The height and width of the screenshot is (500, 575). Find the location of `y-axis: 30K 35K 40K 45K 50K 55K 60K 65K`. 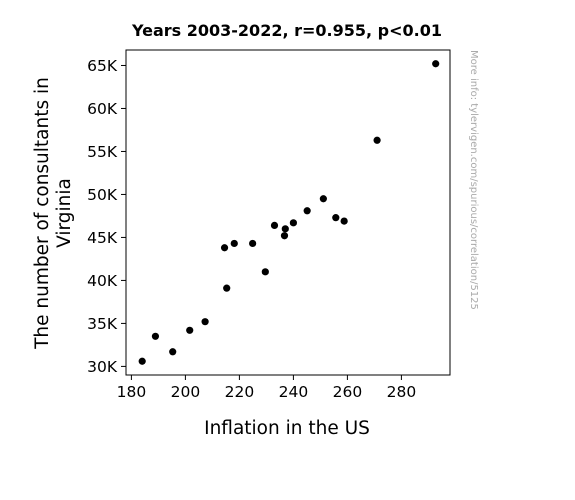

y-axis: 30K 35K 40K 45K 50K 55K 60K 65K is located at coordinates (106, 216).